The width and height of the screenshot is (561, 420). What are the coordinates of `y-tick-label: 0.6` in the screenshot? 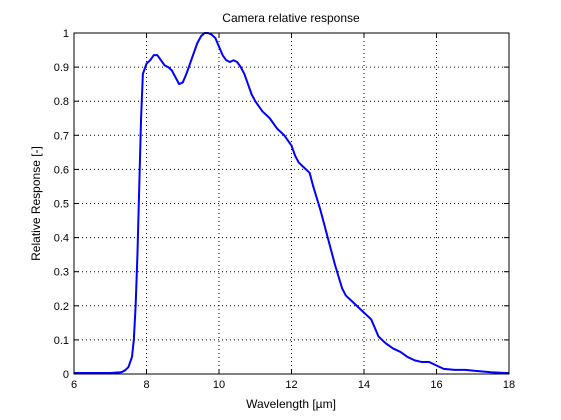 It's located at (61, 170).